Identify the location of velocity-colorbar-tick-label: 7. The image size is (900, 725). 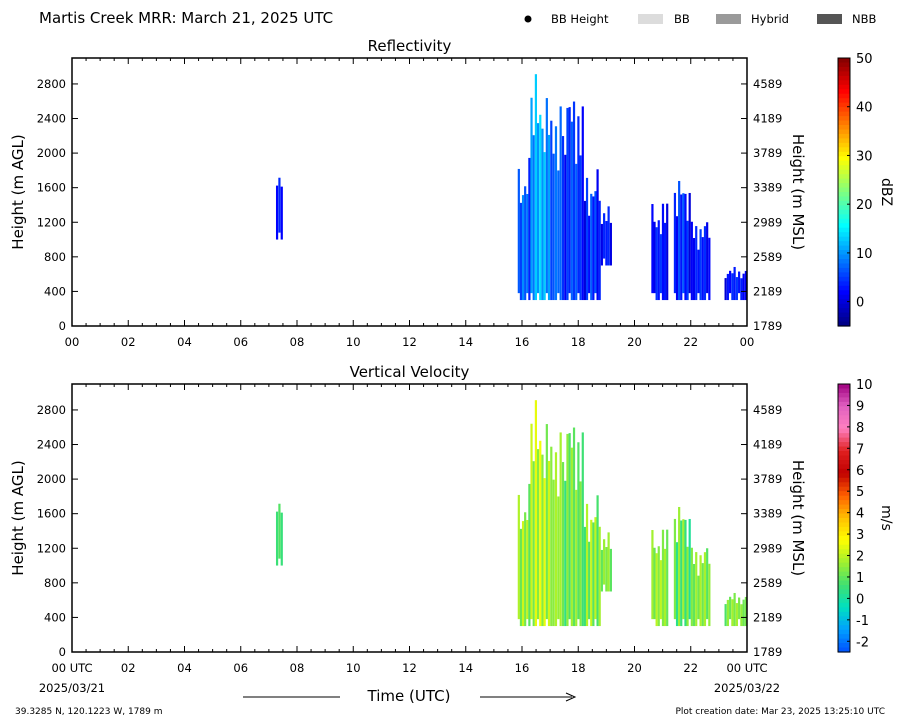
(860, 449).